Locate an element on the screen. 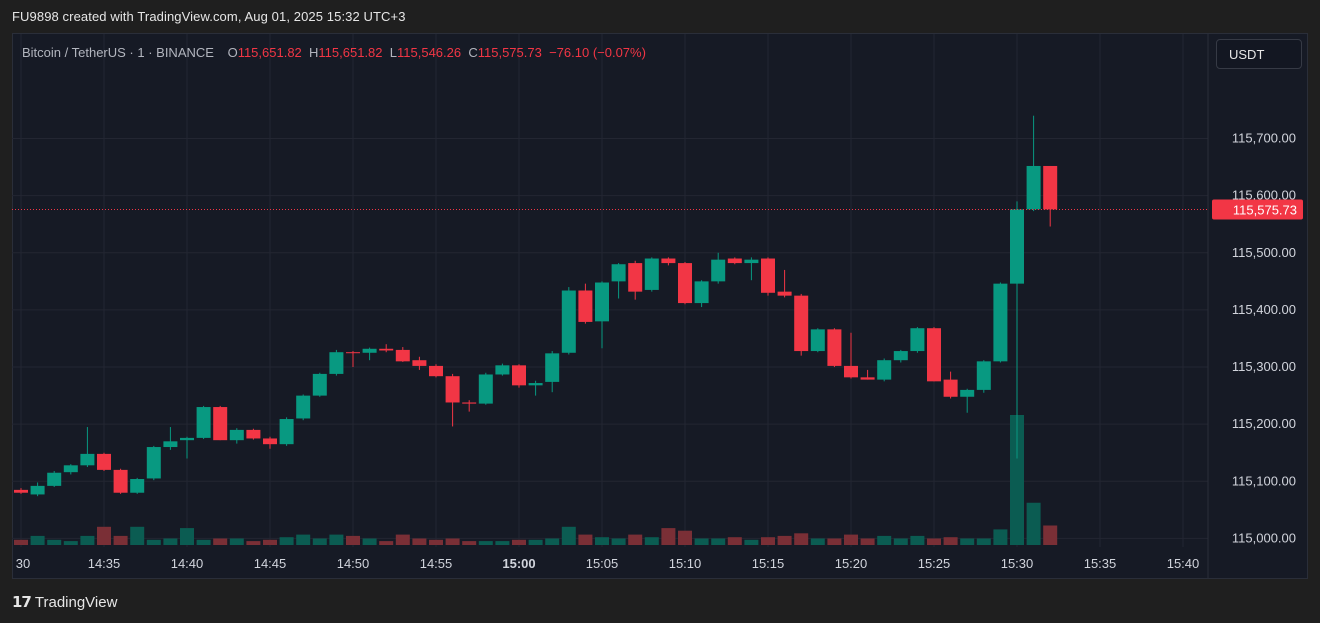 This screenshot has width=1320, height=623. close-value: 115,575.73 is located at coordinates (509, 52).